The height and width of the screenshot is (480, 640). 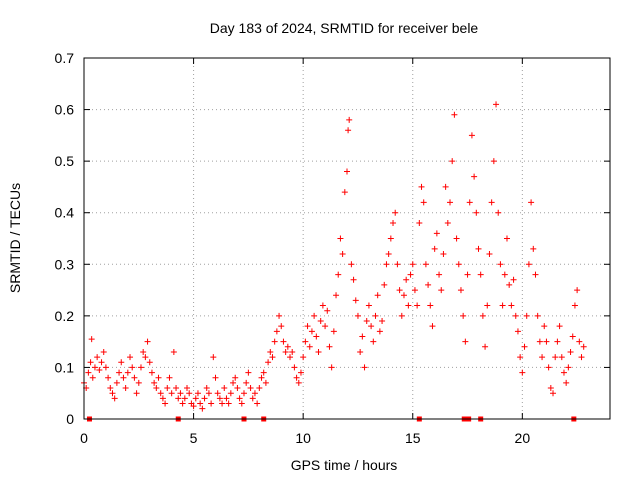 I want to click on y-tick-label: 0.2, so click(x=65, y=316).